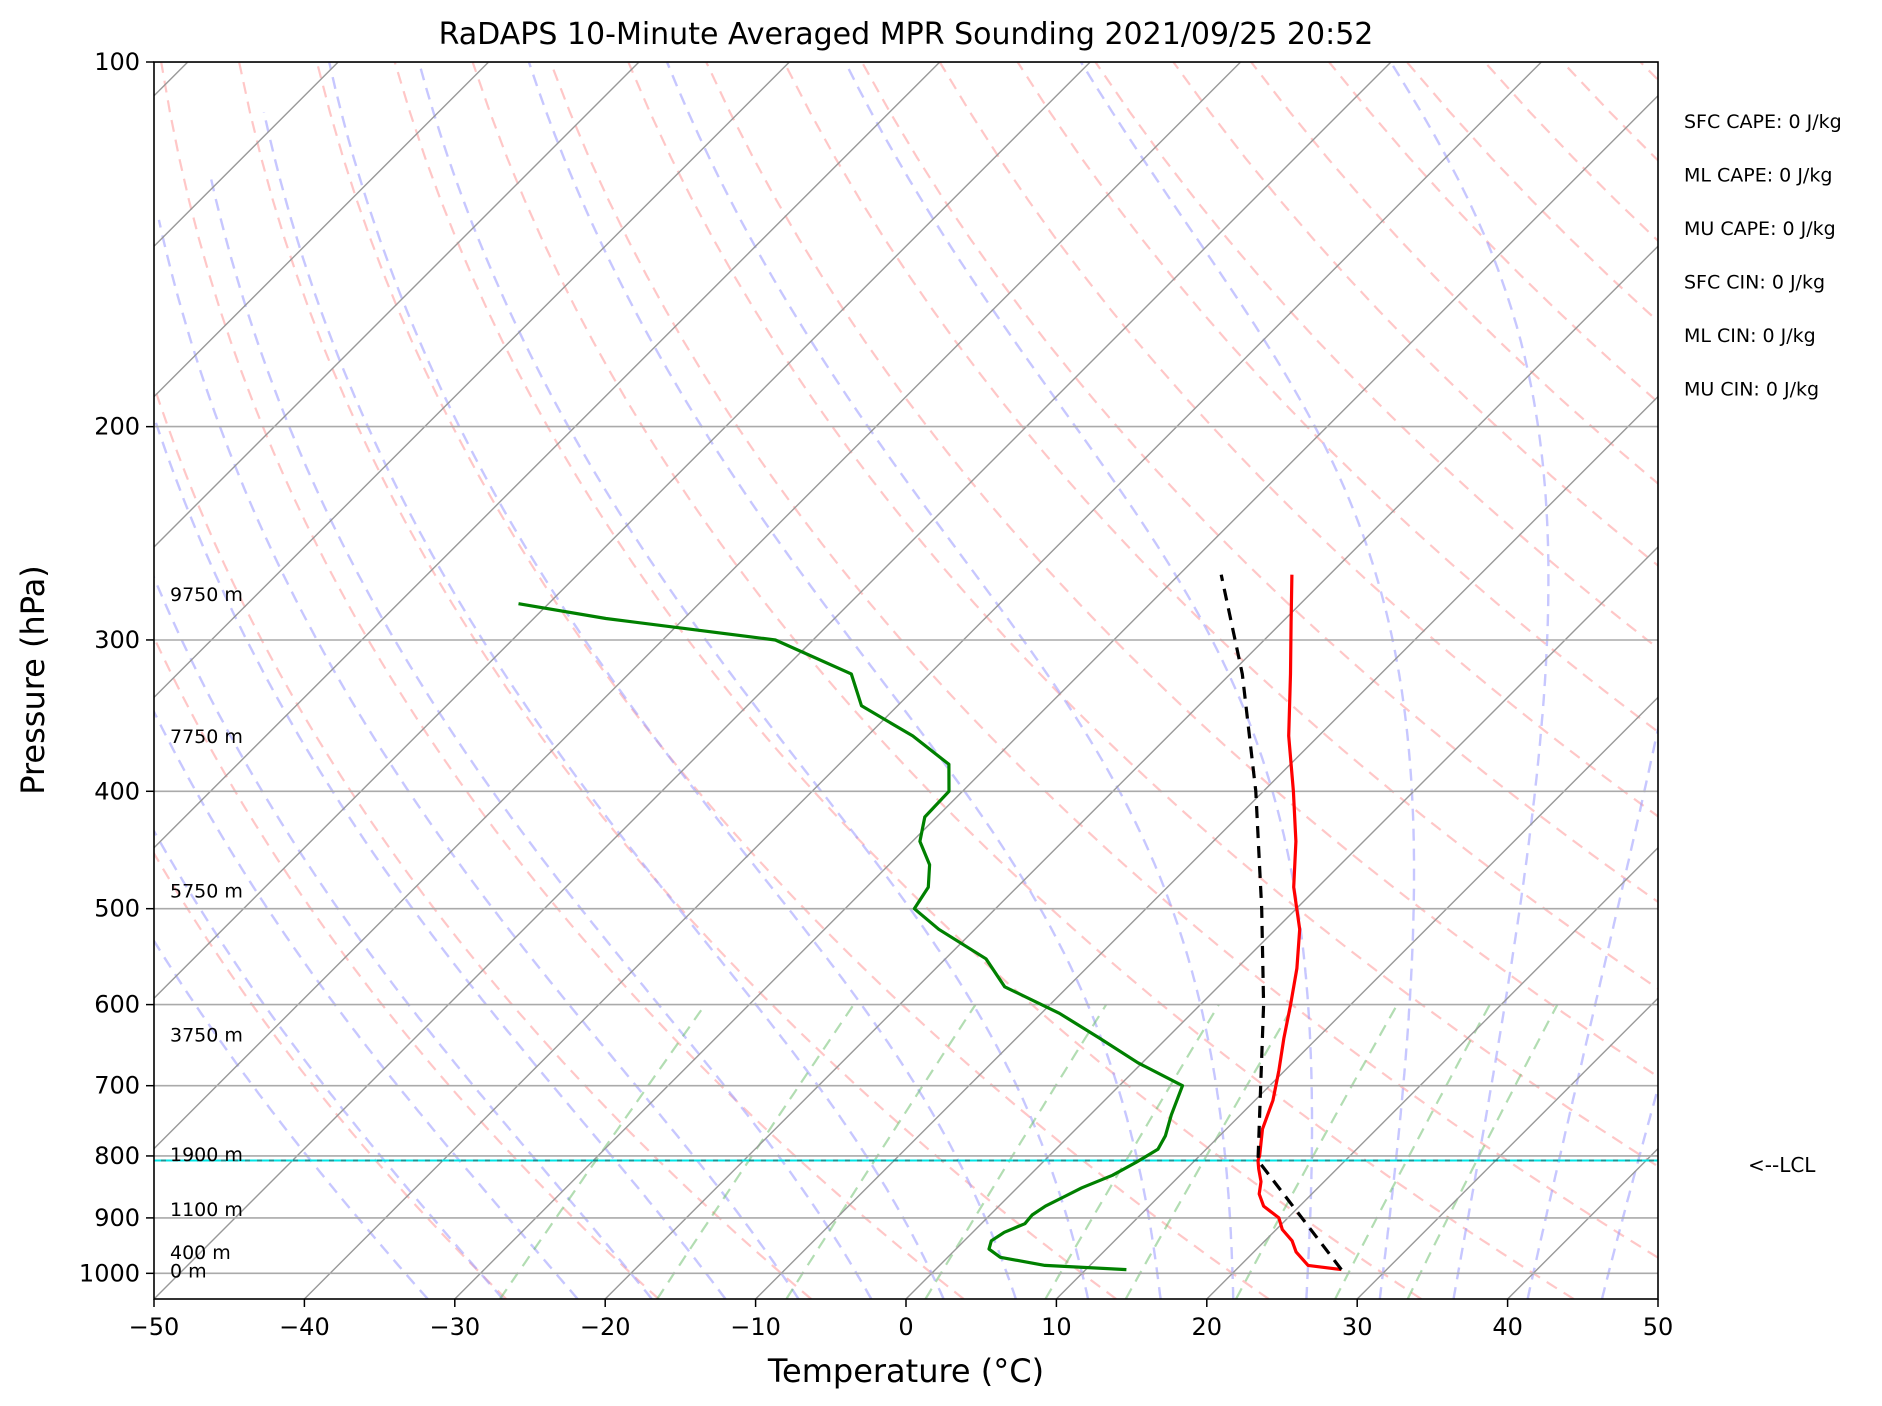  Describe the element at coordinates (755, 1327) in the screenshot. I see `x-tick-label: −10` at that location.